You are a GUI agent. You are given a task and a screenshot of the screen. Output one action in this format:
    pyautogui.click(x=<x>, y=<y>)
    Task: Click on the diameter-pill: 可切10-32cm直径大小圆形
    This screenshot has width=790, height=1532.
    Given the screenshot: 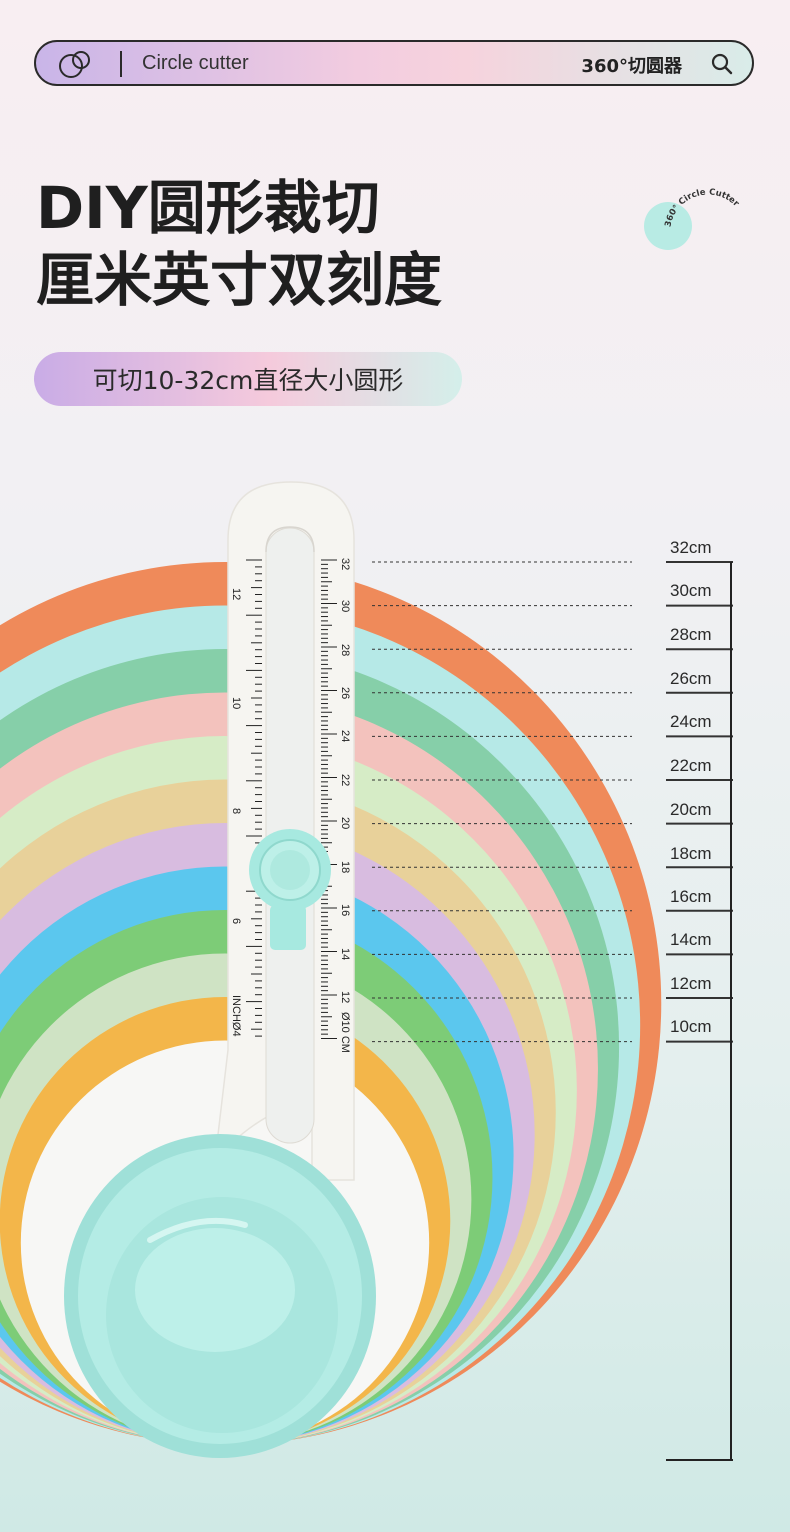 What is the action you would take?
    pyautogui.click(x=248, y=379)
    